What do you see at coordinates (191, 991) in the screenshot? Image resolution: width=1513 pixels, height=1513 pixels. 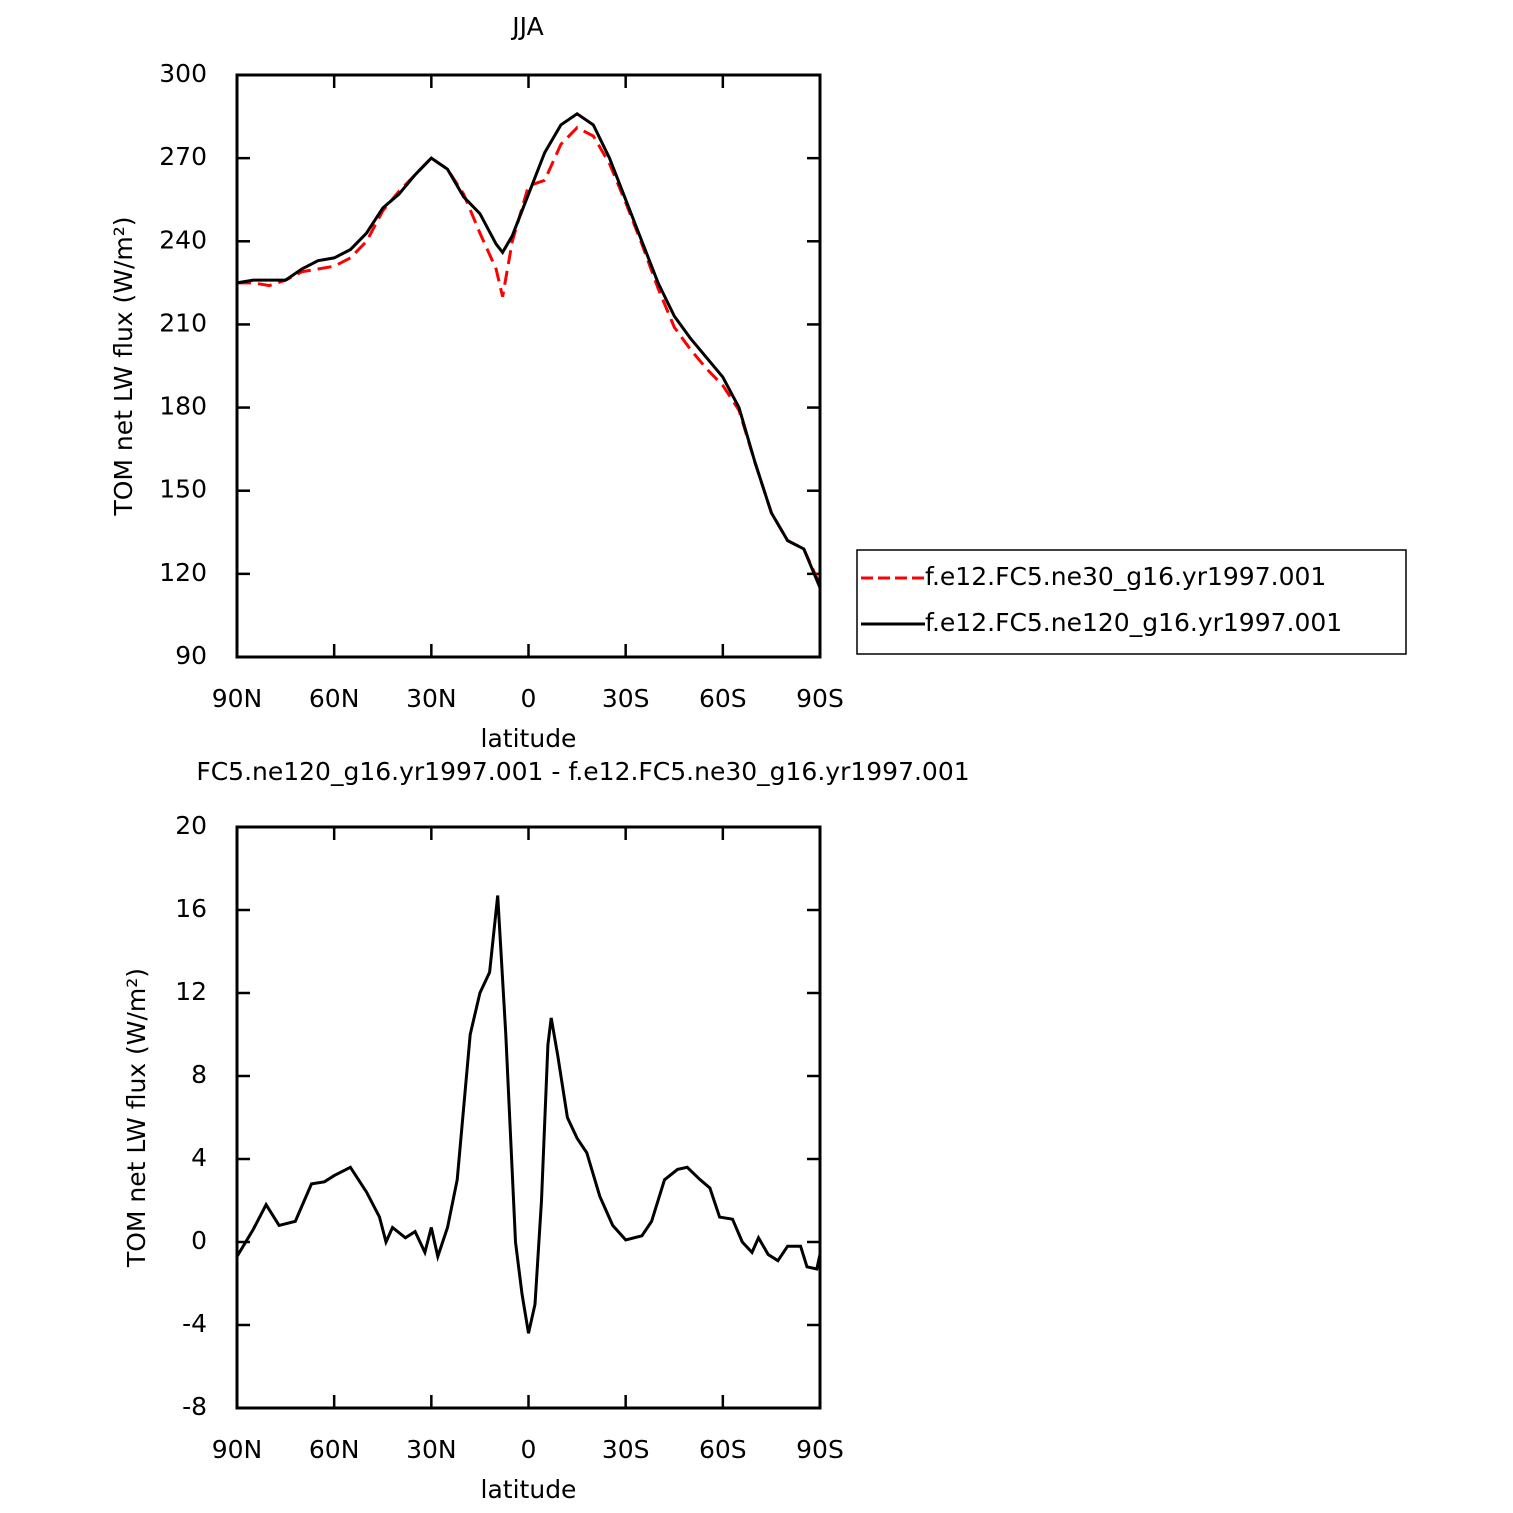 I see `y-tick-label: 12` at bounding box center [191, 991].